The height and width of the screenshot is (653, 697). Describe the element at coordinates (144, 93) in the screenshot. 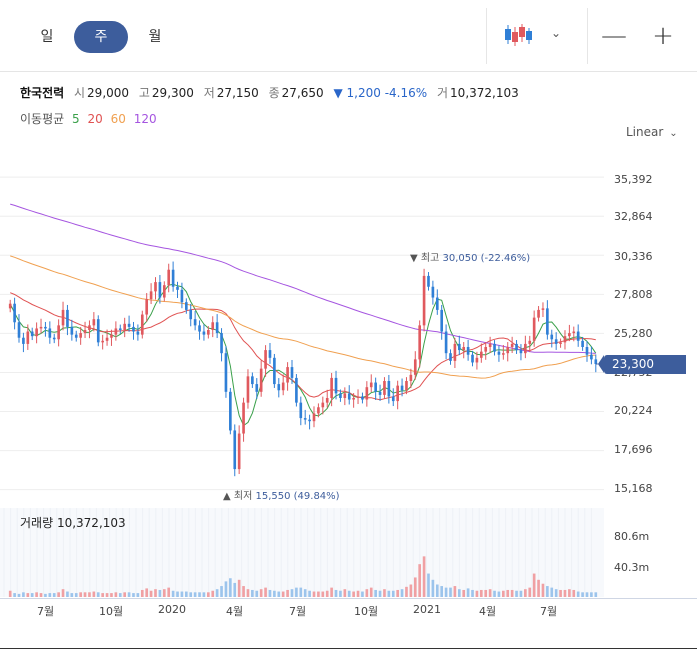

I see `high-label: 고` at that location.